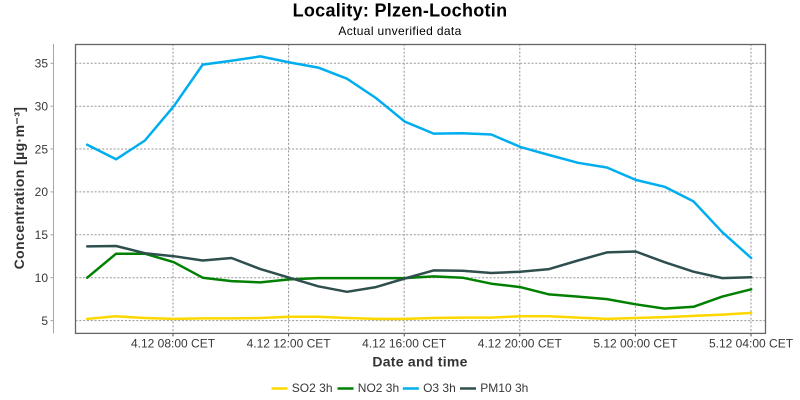 This screenshot has width=800, height=400. I want to click on svg-text: 30, so click(42, 107).